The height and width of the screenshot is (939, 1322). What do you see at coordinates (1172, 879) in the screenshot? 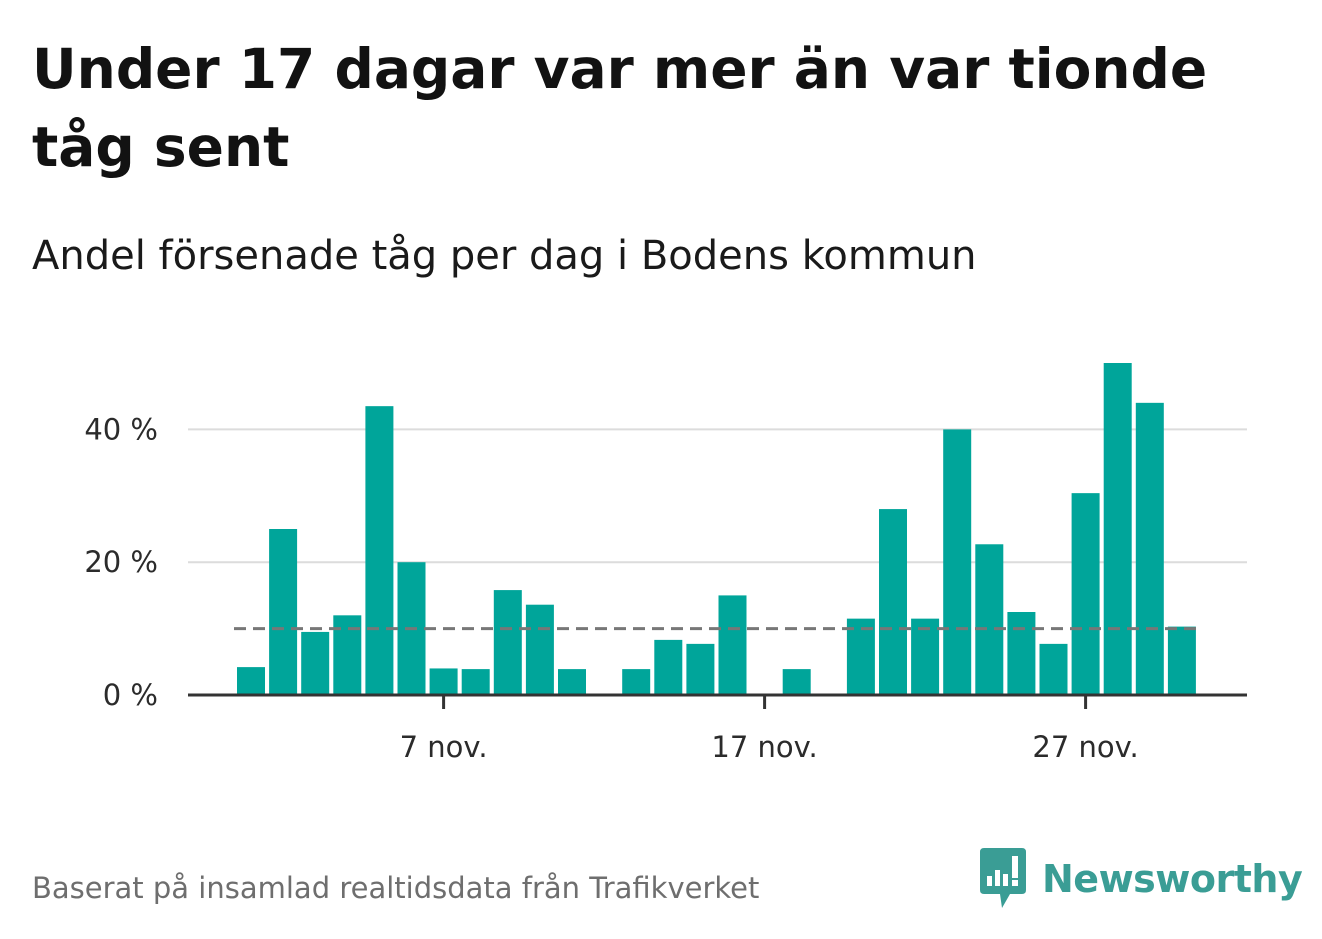
I see `brand-name: Newsworthy` at bounding box center [1172, 879].